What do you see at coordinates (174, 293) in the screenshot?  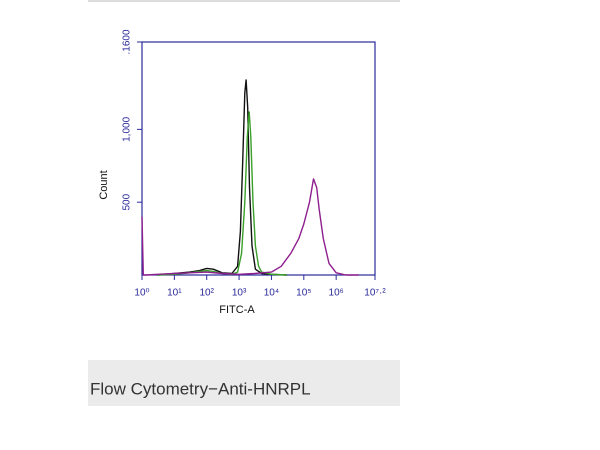 I see `x-tick-label: 10¹` at bounding box center [174, 293].